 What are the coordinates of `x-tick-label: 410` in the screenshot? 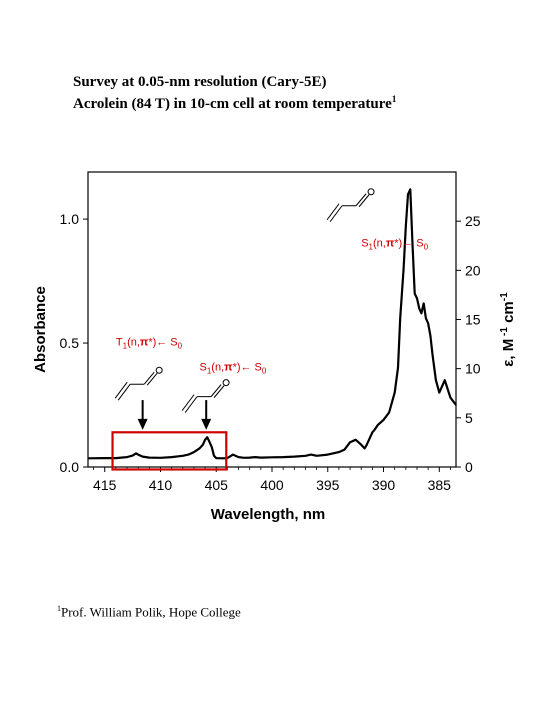 It's located at (161, 485).